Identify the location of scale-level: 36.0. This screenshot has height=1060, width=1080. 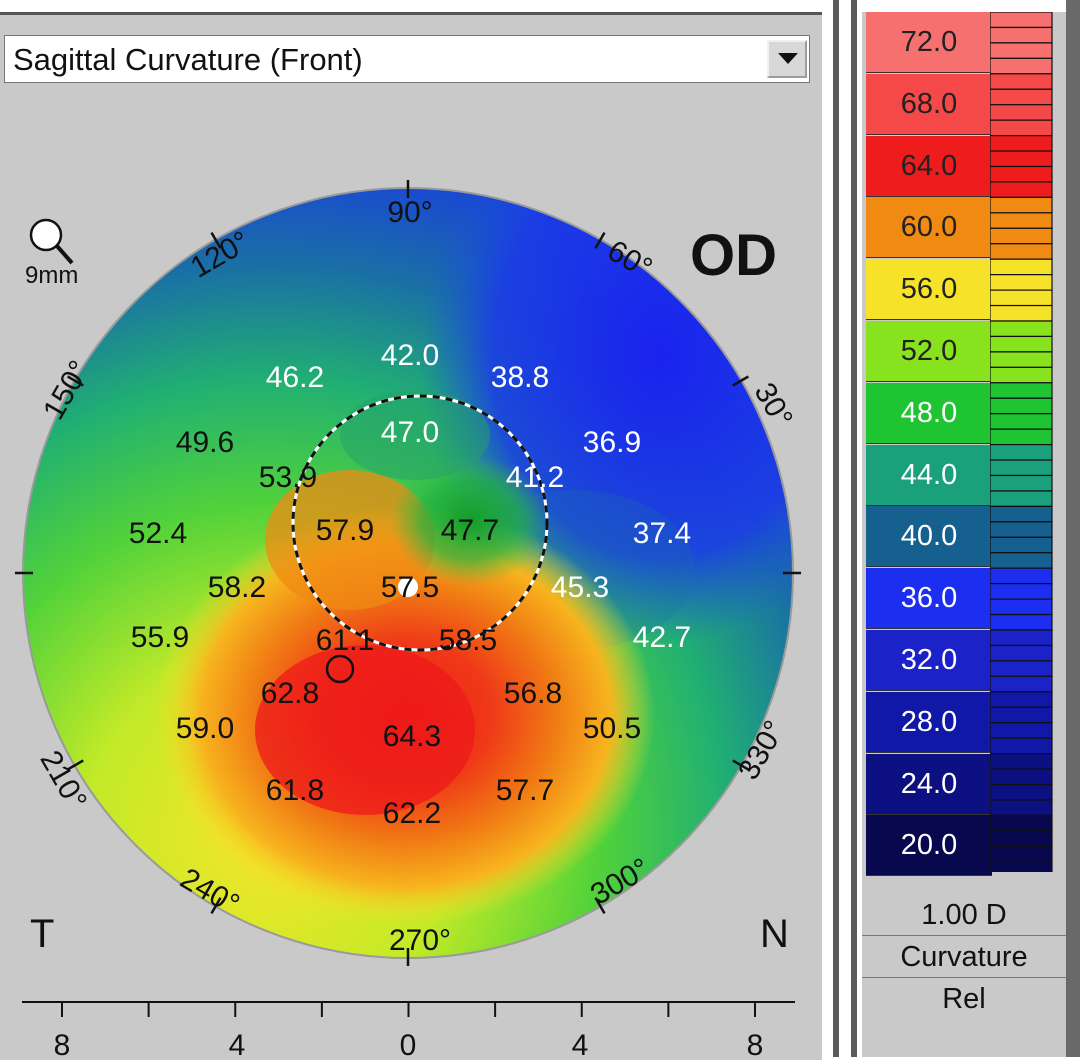
(929, 599).